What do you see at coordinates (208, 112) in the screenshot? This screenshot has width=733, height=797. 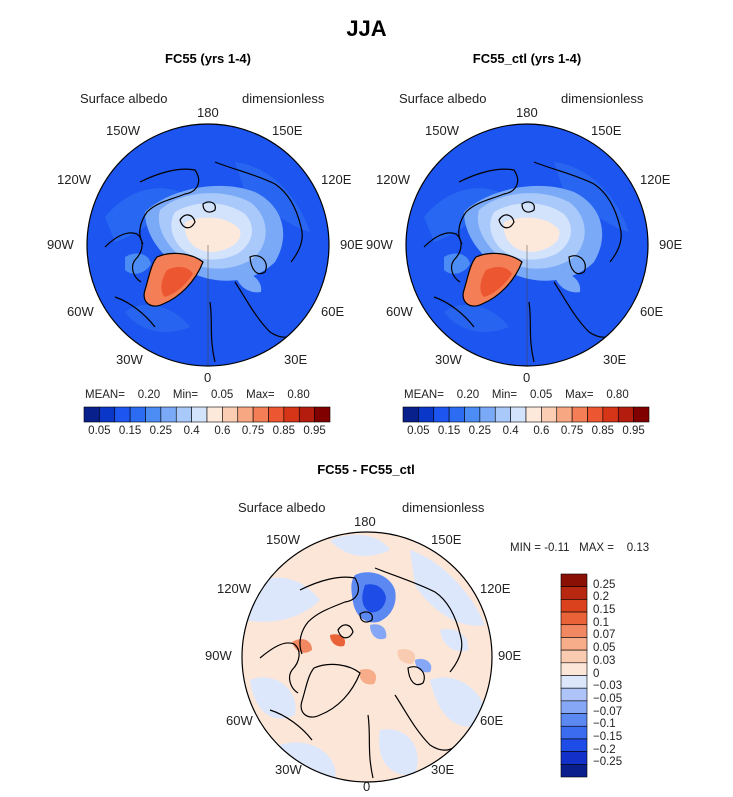 I see `panel1-lon-180: 180` at bounding box center [208, 112].